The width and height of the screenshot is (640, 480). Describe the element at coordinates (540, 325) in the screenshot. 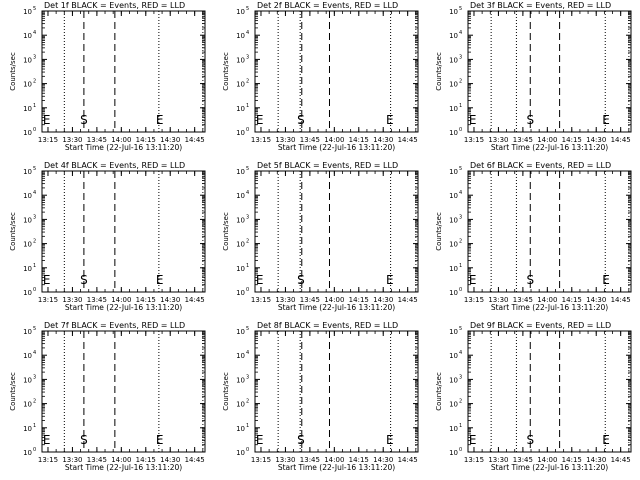

I see `panel-title: Det 9f BLACK = Events, RED = LLD` at that location.